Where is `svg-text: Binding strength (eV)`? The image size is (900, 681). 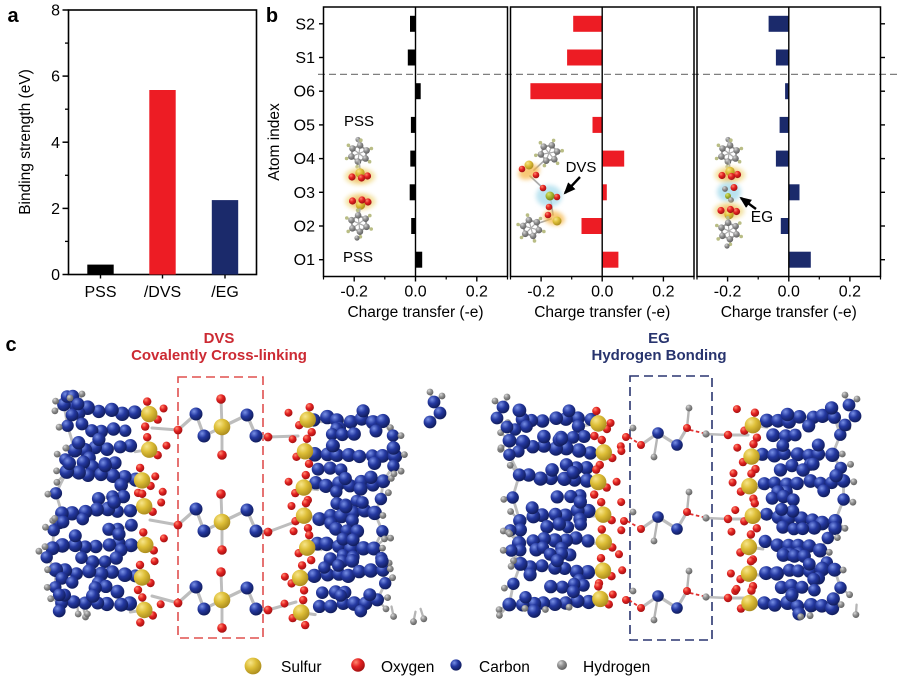 svg-text: Binding strength (eV) is located at coordinates (25, 142).